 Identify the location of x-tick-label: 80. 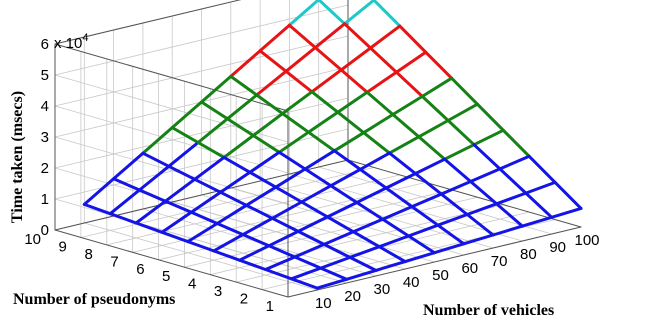
(528, 254).